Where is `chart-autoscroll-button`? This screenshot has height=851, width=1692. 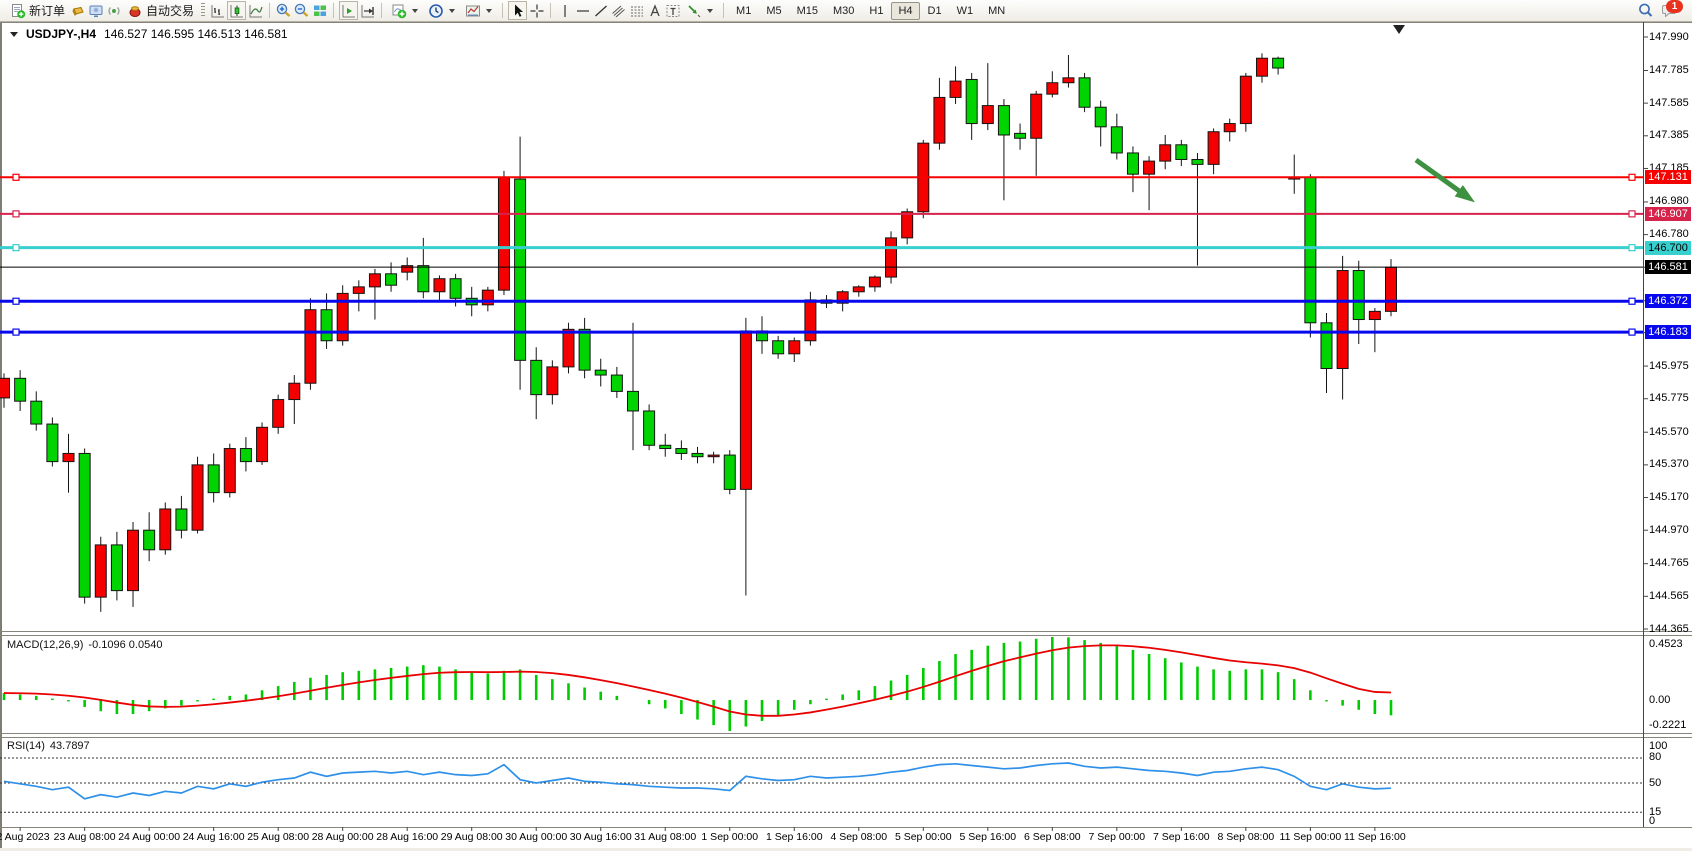
chart-autoscroll-button is located at coordinates (367, 10).